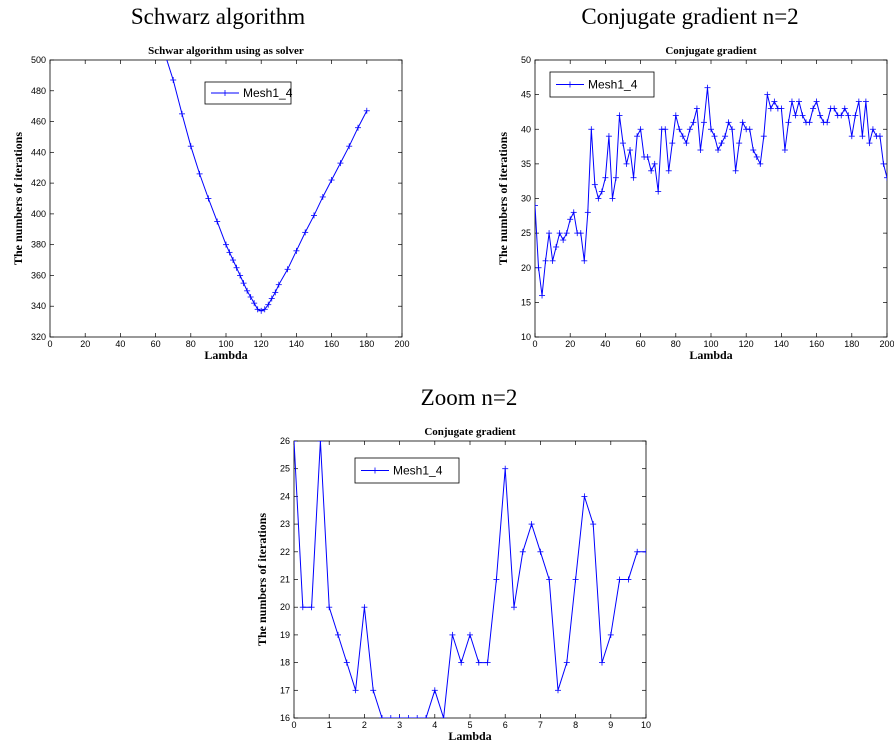 The height and width of the screenshot is (751, 894). What do you see at coordinates (218, 16) in the screenshot?
I see `panel-title-schwarz: Schwarz algorithm` at bounding box center [218, 16].